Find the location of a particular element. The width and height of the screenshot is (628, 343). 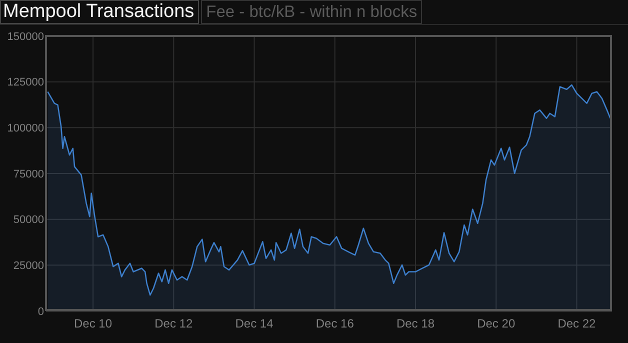

y-tick-label: 150000 is located at coordinates (25, 36).